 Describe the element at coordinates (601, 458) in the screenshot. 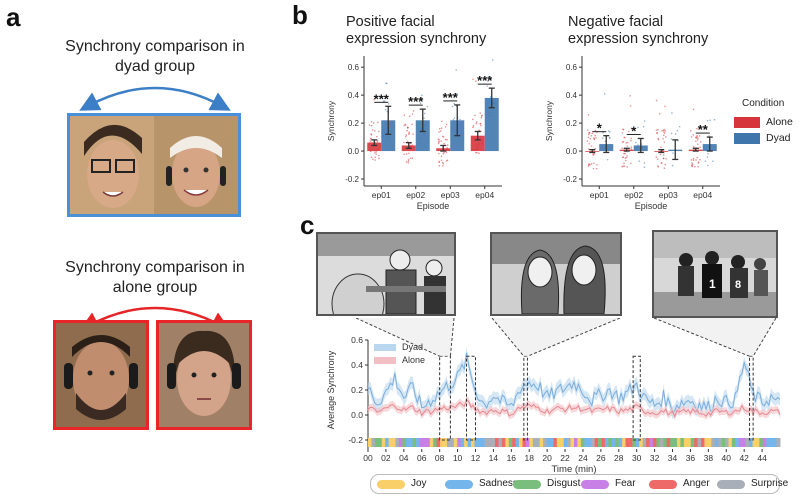

I see `ts-xtick-label: 26` at that location.